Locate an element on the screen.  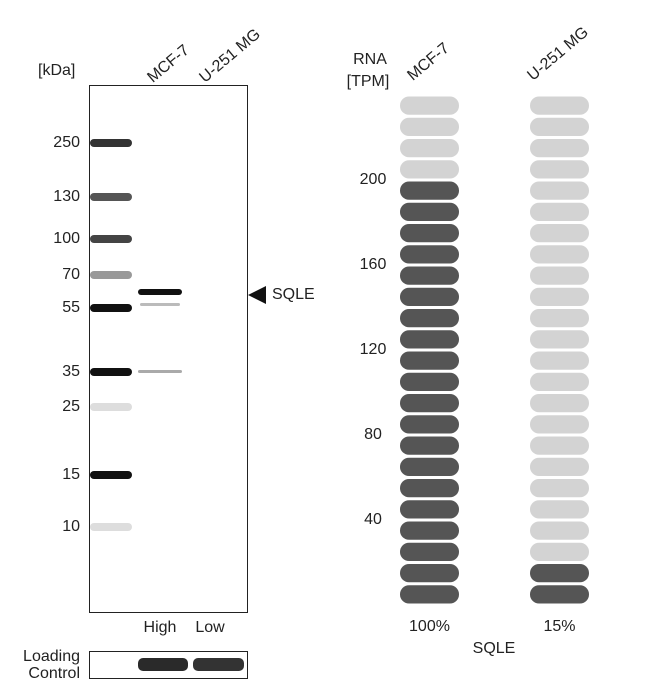
y-tick-label: 40 is located at coordinates (373, 519).